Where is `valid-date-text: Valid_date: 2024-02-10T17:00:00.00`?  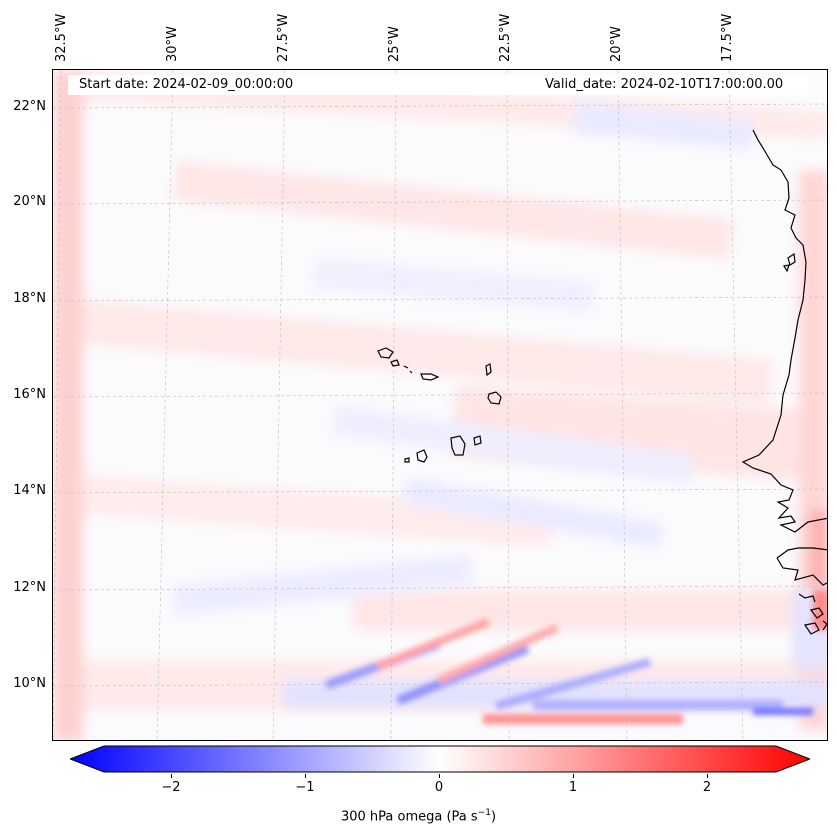 valid-date-text: Valid_date: 2024-02-10T17:00:00.00 is located at coordinates (664, 84).